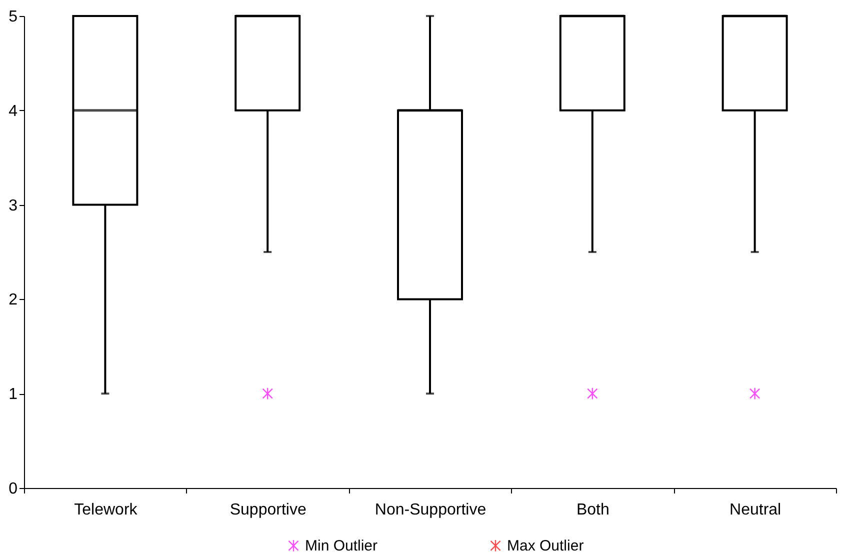  Describe the element at coordinates (13, 489) in the screenshot. I see `y-tick-label: 0` at that location.